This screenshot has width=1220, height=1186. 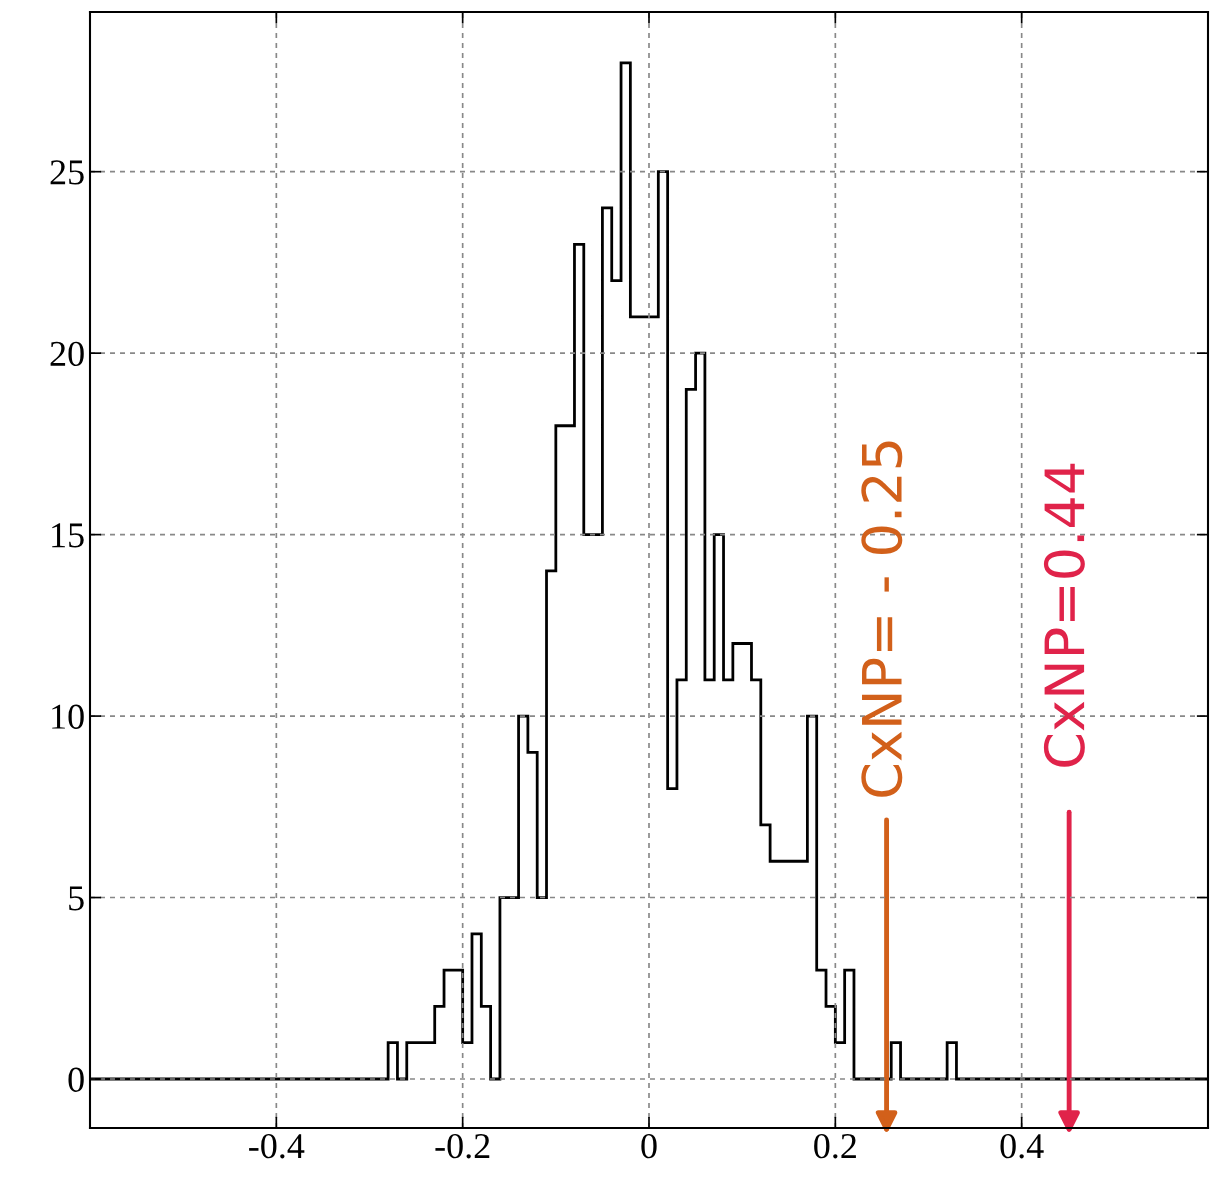 I want to click on y-tick-label: 25, so click(x=67, y=172).